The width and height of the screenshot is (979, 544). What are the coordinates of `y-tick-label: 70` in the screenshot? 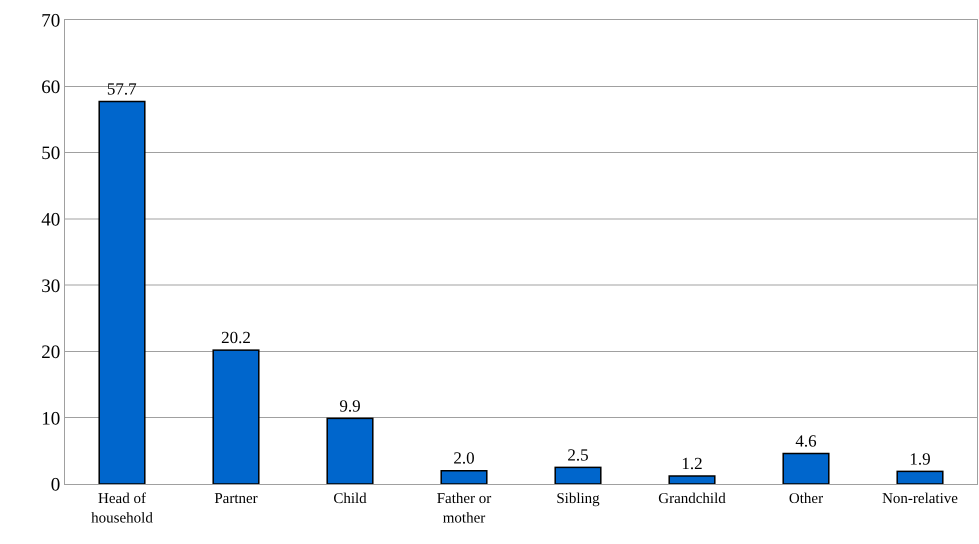 It's located at (50, 21).